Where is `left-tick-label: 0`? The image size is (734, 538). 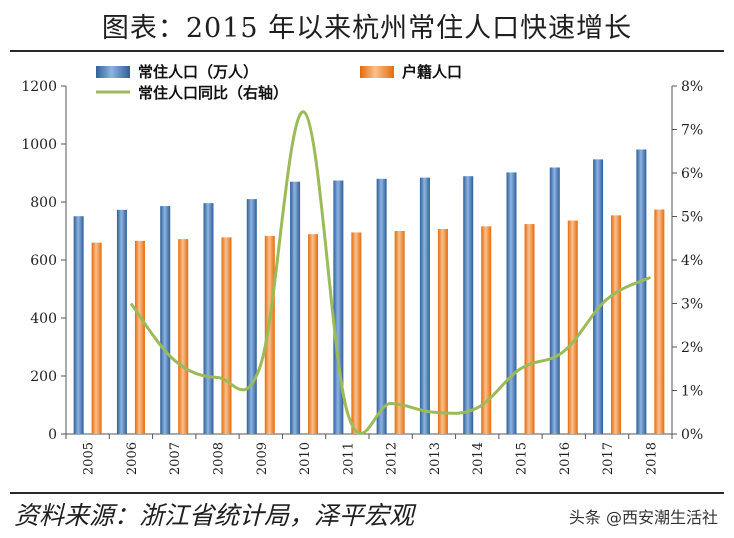 left-tick-label: 0 is located at coordinates (52, 435).